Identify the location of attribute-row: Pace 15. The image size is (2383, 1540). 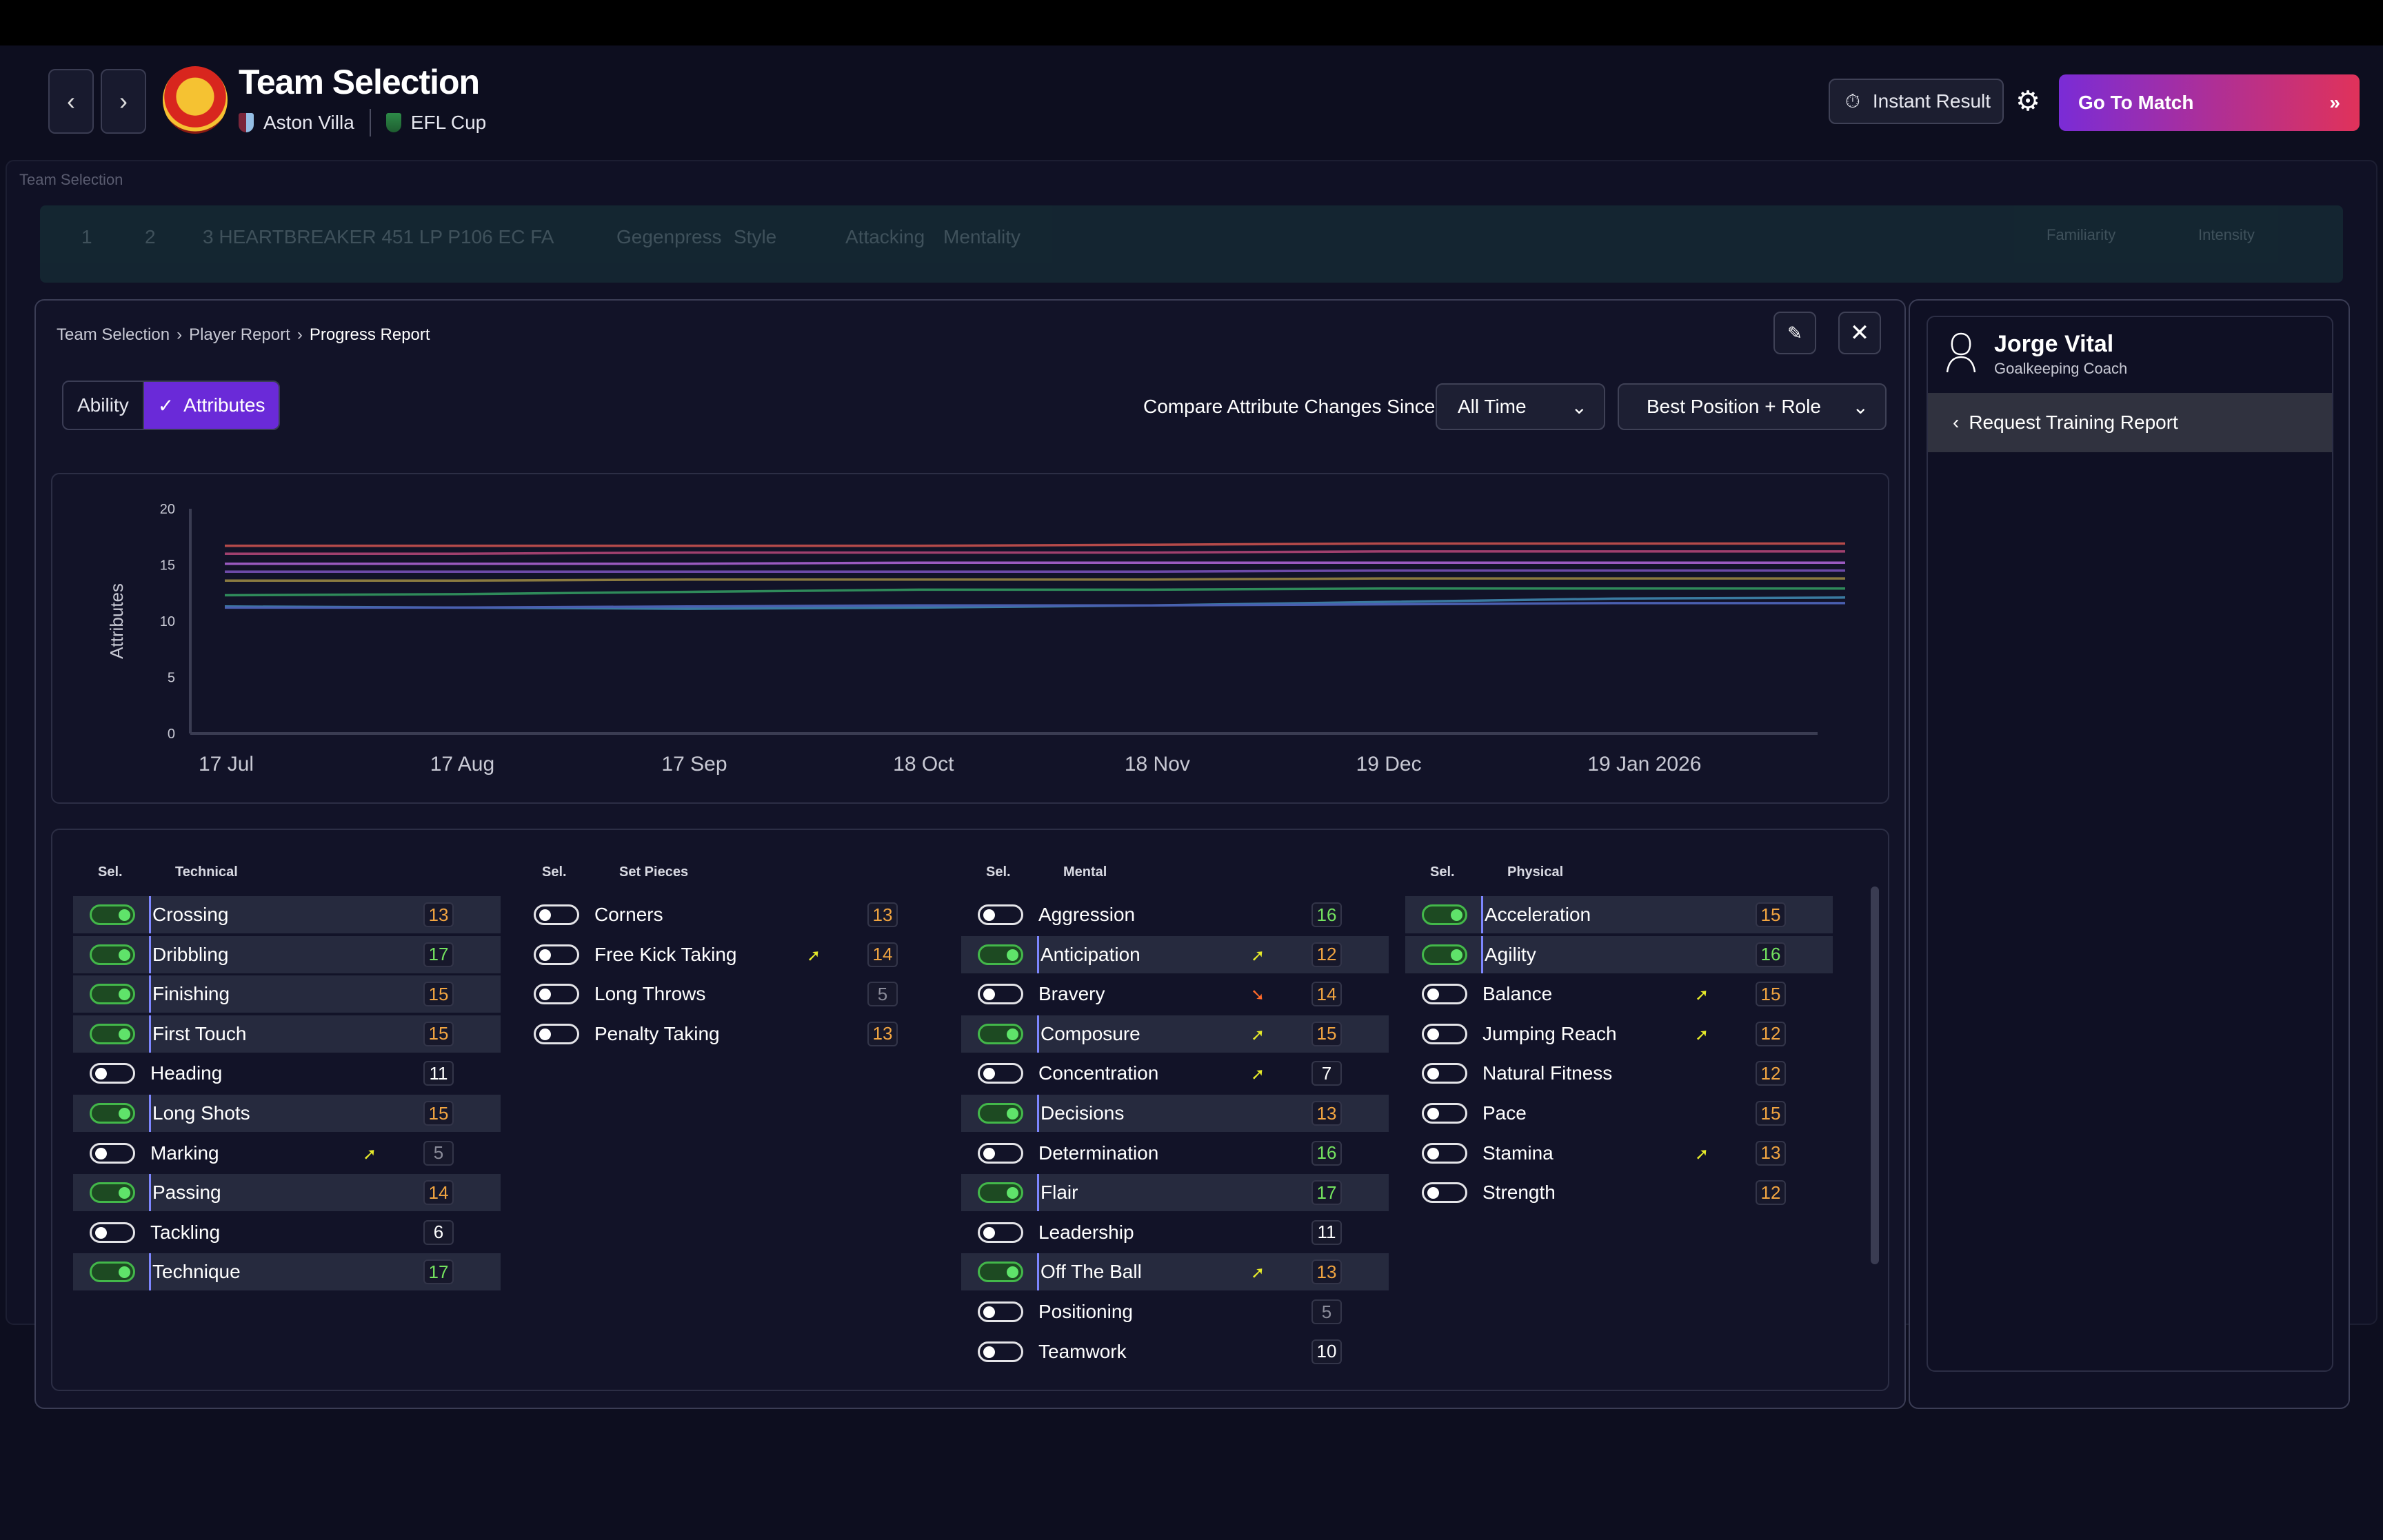
(1619, 1114).